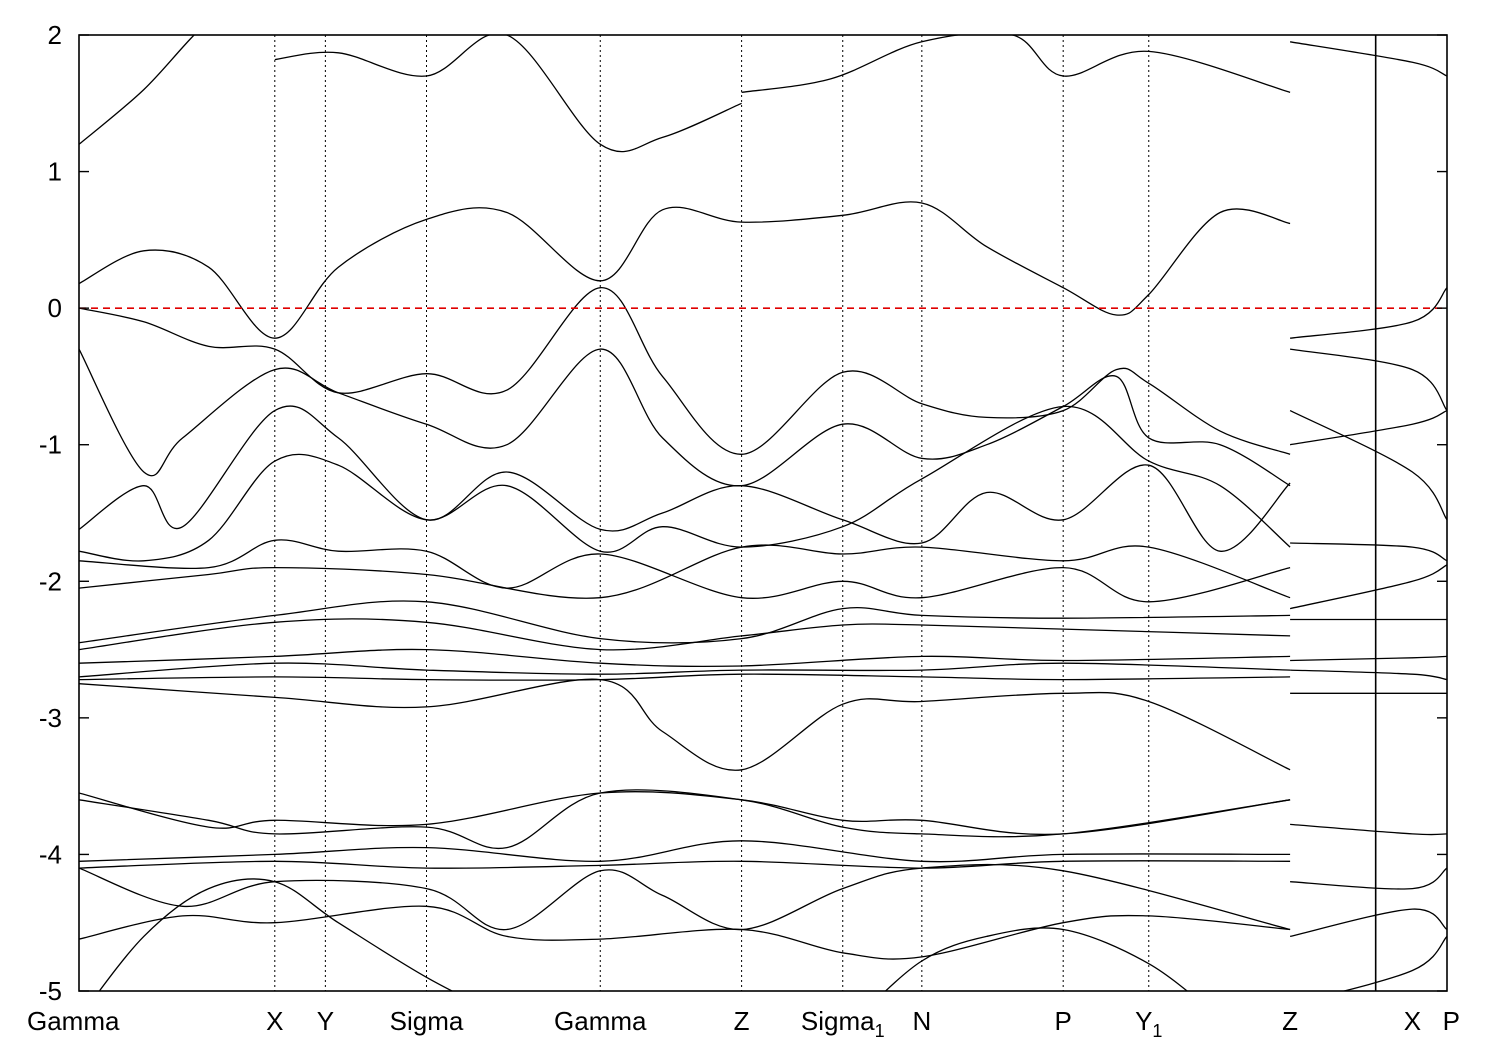  I want to click on y-tick-label: -5, so click(50, 991).